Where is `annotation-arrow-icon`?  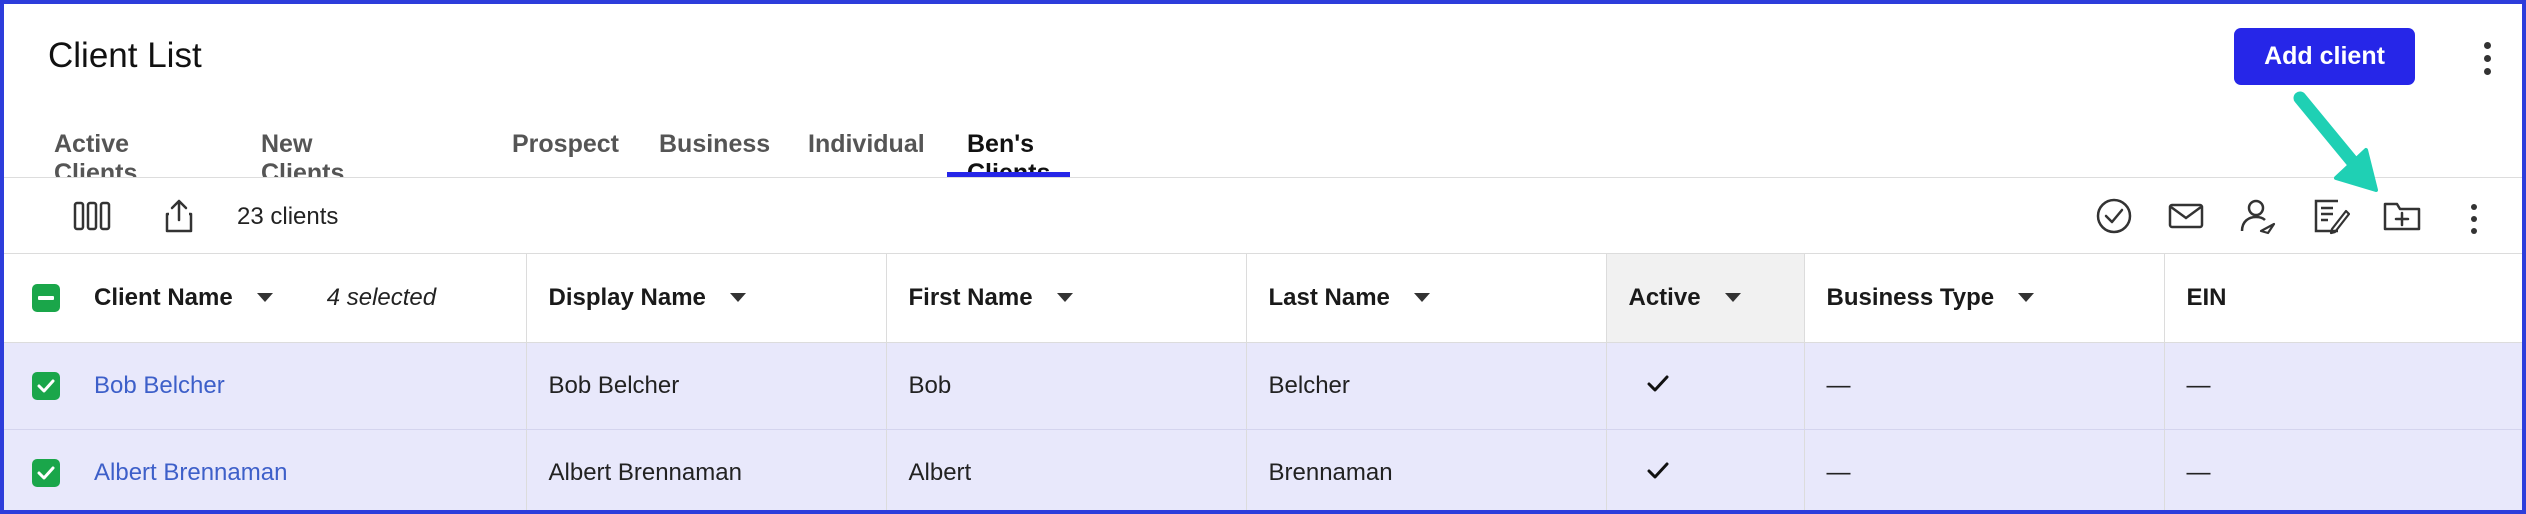
annotation-arrow-icon is located at coordinates (2335, 141).